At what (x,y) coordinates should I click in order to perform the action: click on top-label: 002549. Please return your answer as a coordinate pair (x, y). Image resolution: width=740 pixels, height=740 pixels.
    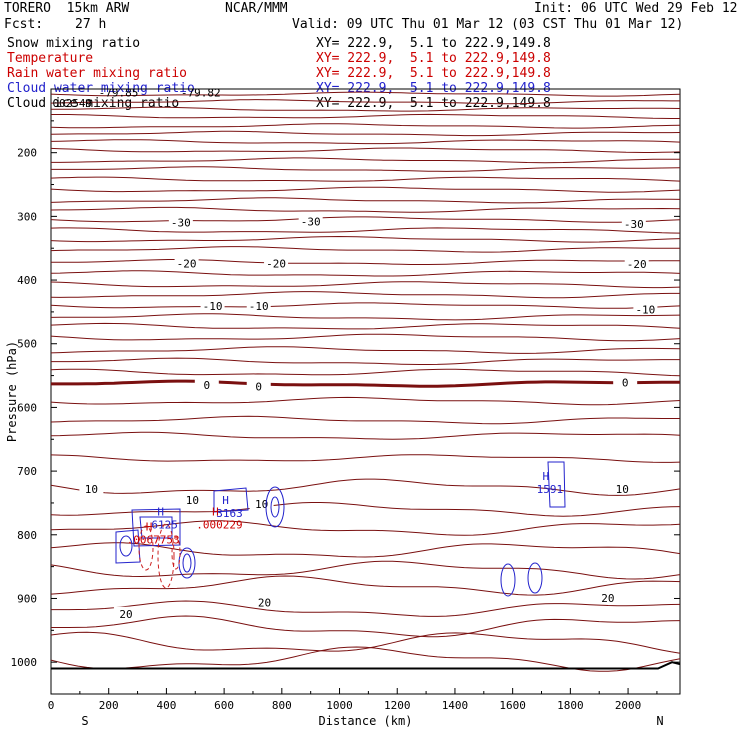
    Looking at the image, I should click on (72, 103).